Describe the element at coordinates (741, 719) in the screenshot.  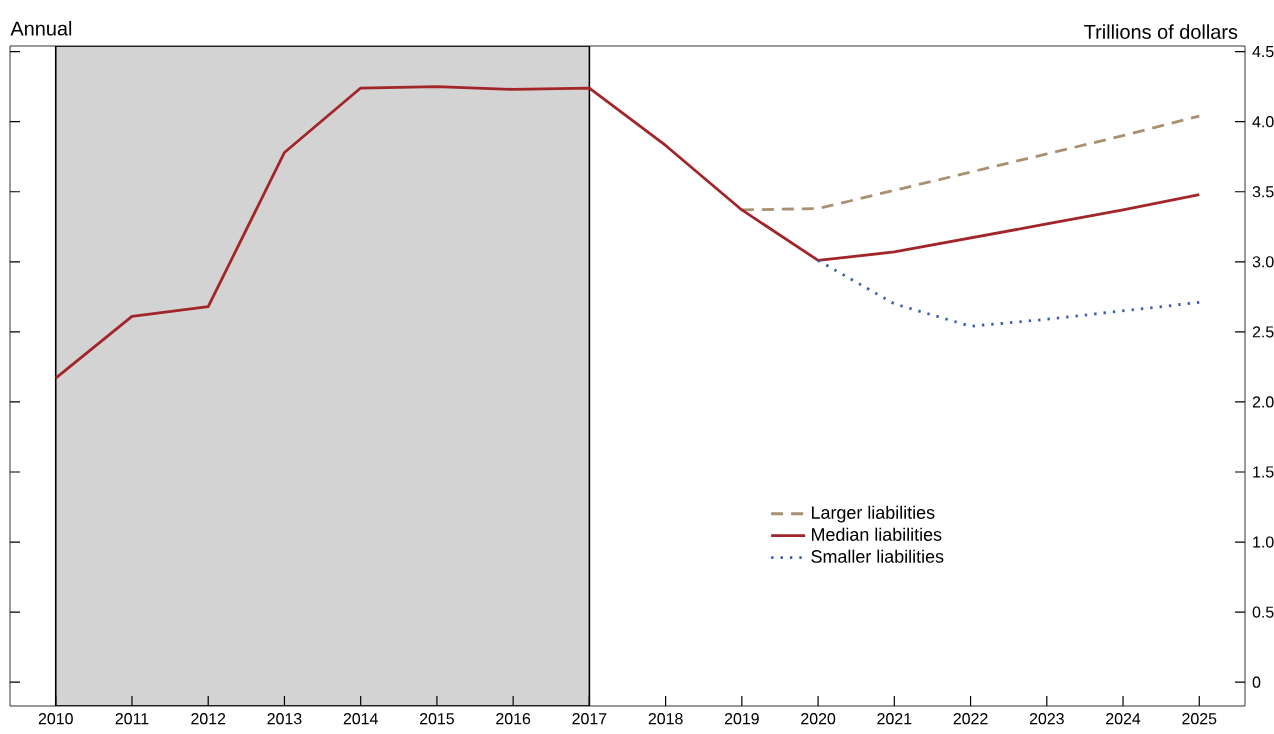
I see `x-tick-label: 2019` at that location.